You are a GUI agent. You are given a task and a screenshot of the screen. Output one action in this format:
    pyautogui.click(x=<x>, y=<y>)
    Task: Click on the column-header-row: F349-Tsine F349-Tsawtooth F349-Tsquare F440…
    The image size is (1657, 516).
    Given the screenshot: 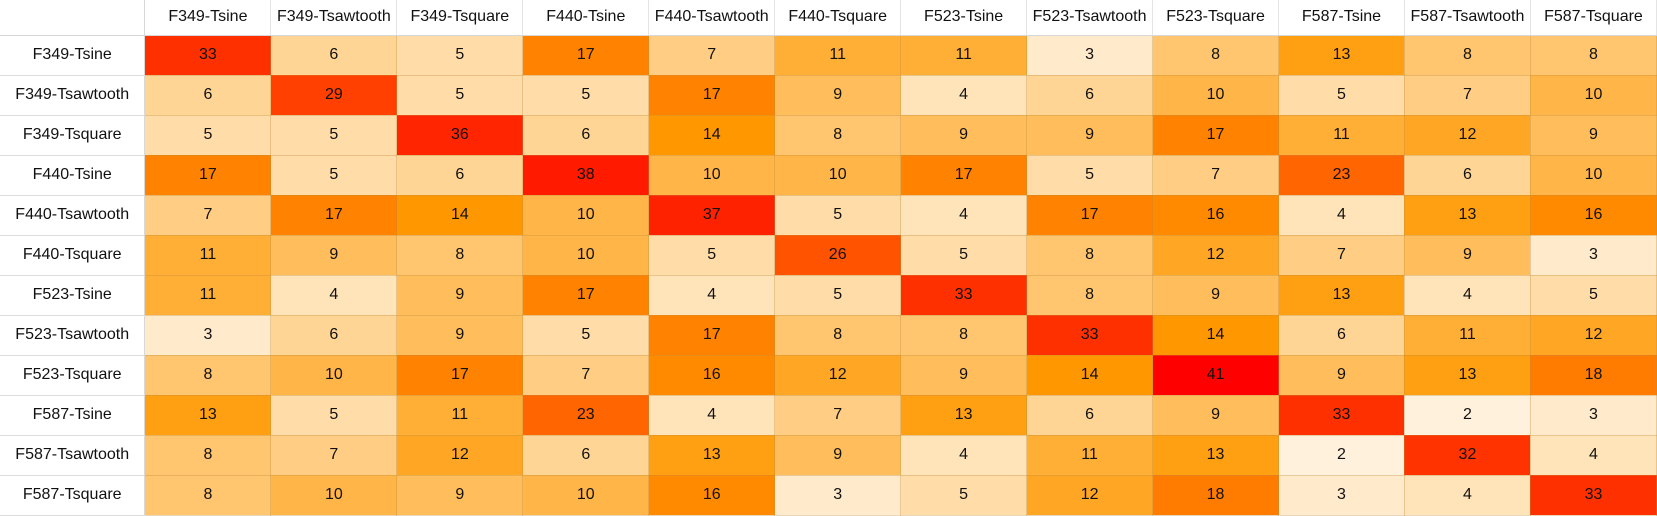 What is the action you would take?
    pyautogui.click(x=828, y=18)
    